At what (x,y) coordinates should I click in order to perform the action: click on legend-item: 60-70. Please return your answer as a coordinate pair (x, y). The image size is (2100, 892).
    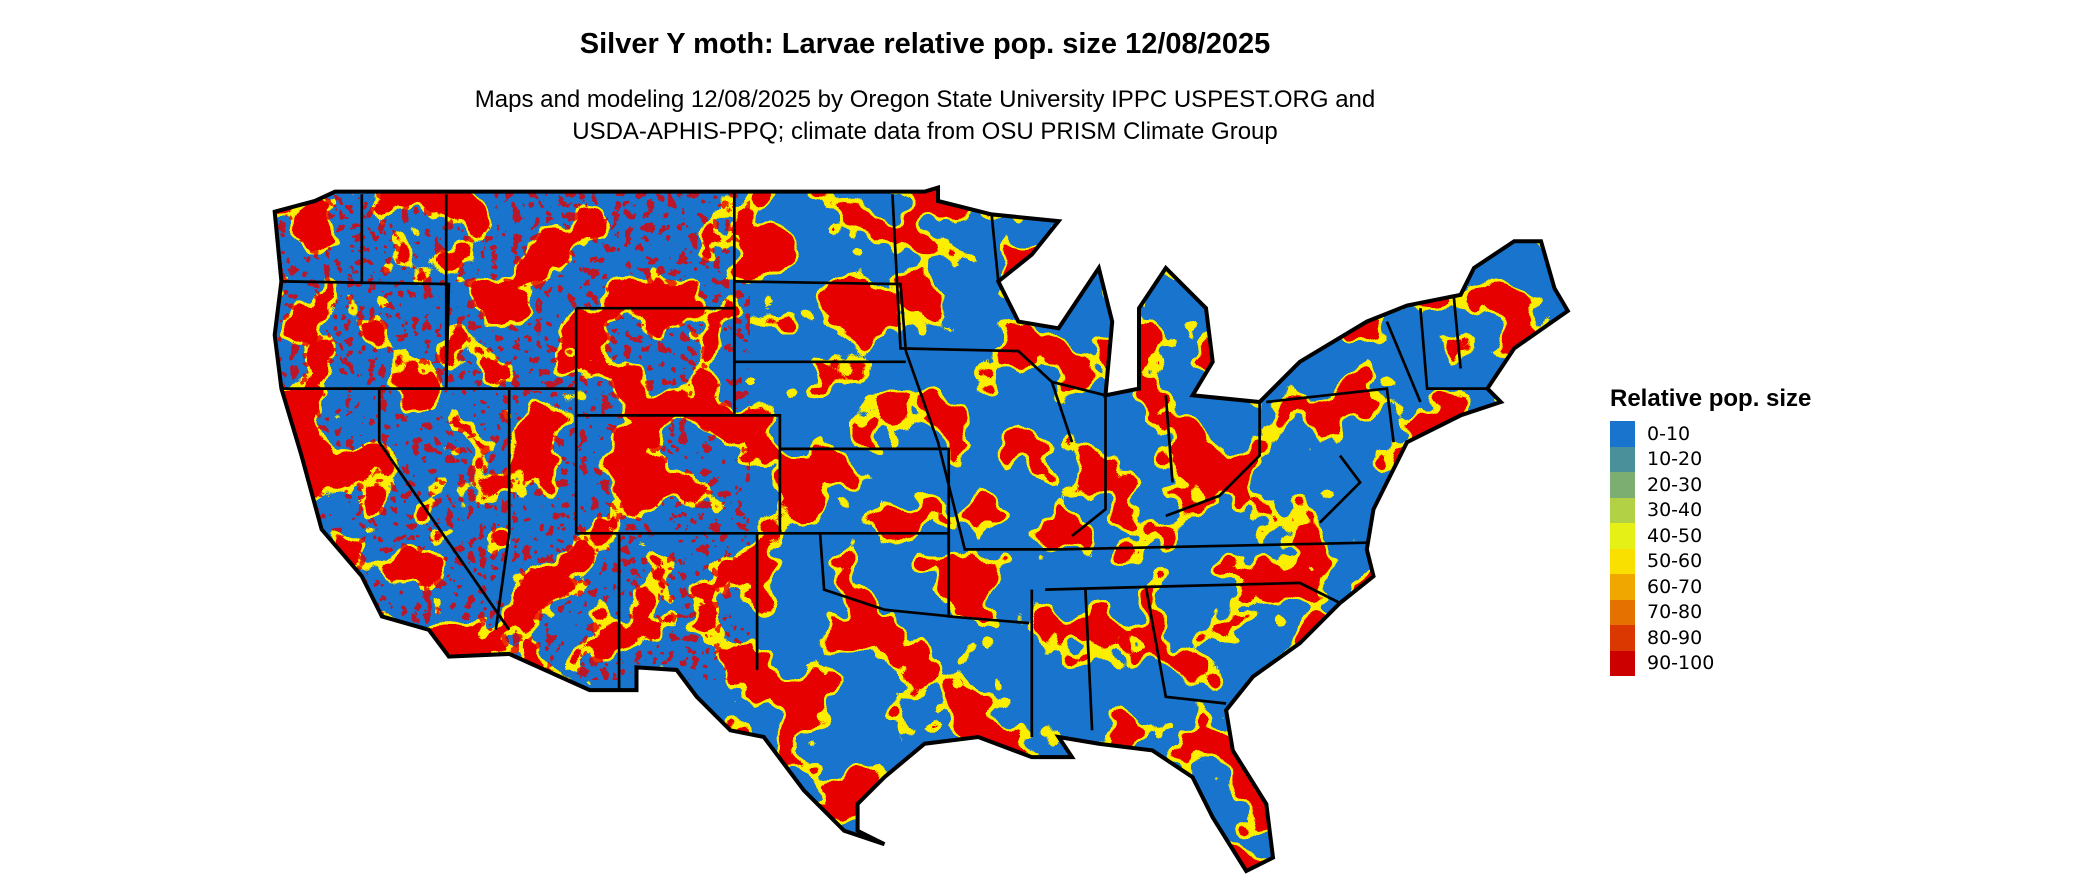
    Looking at the image, I should click on (1710, 587).